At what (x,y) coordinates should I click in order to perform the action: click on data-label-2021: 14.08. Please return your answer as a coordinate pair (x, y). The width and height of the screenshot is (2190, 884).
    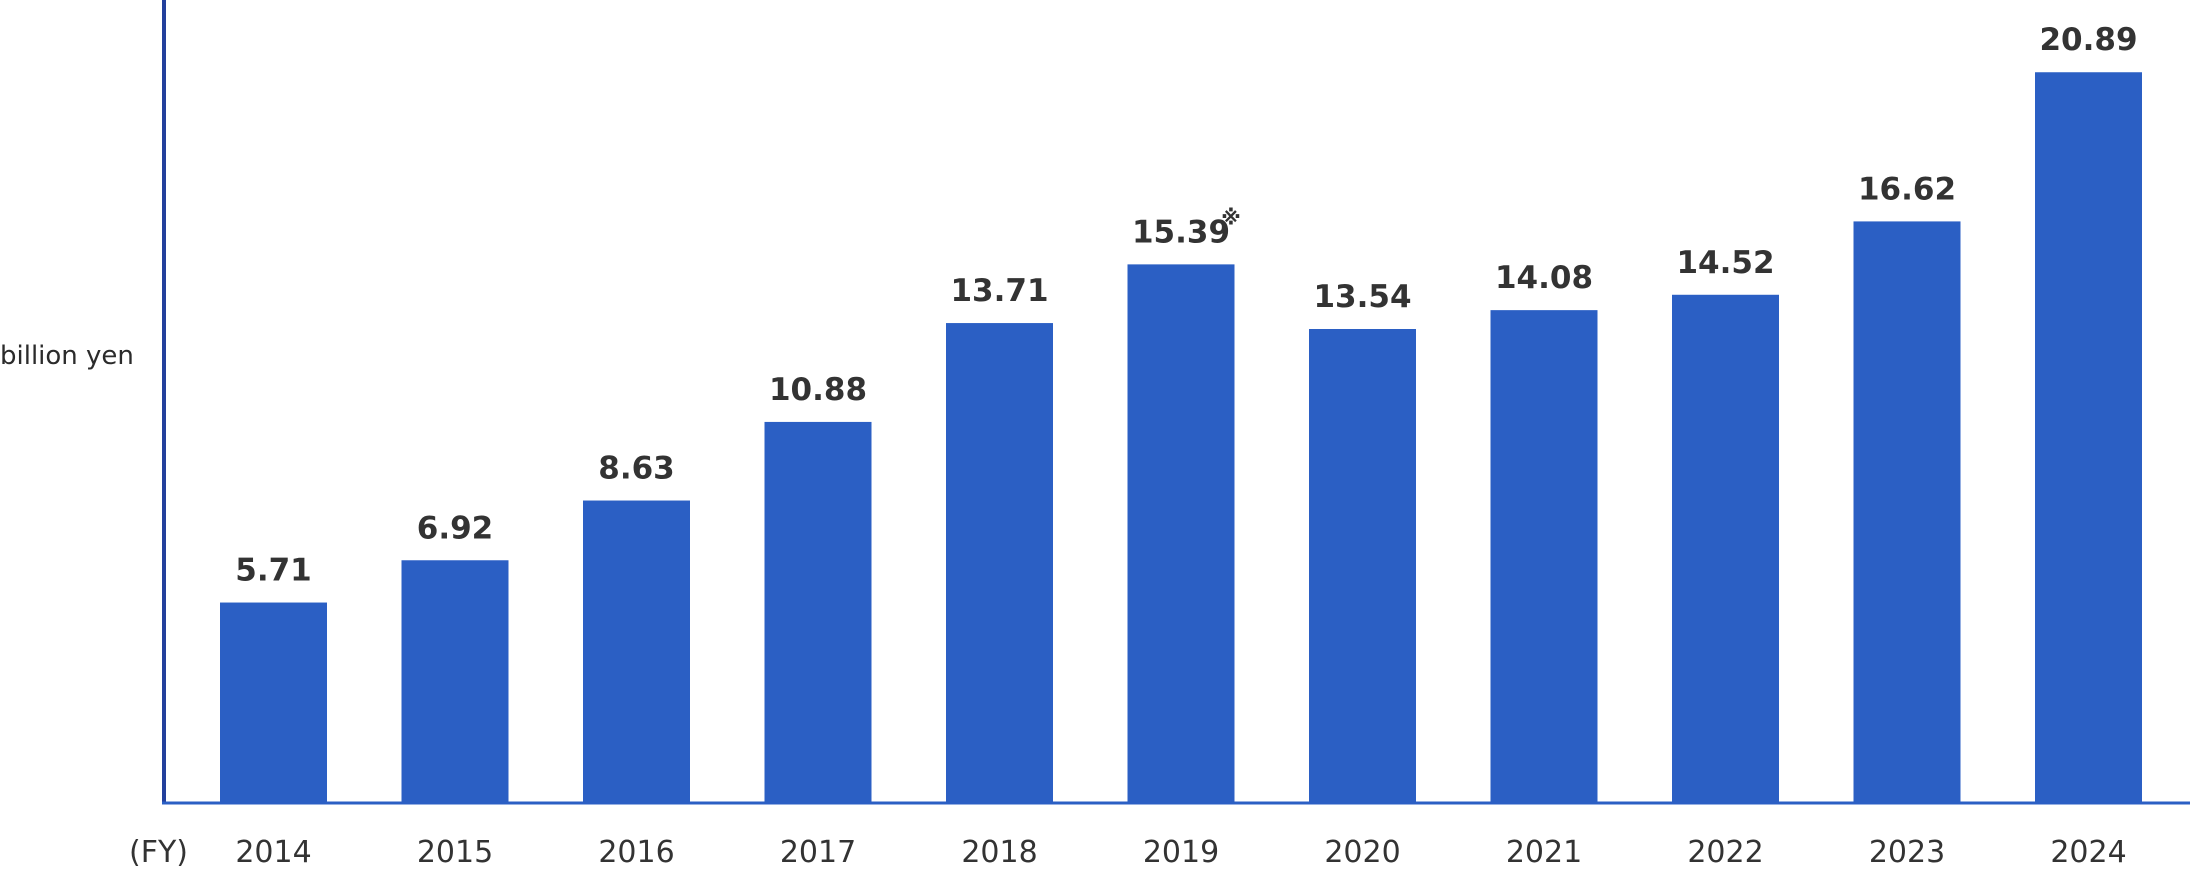
    Looking at the image, I should click on (1544, 278).